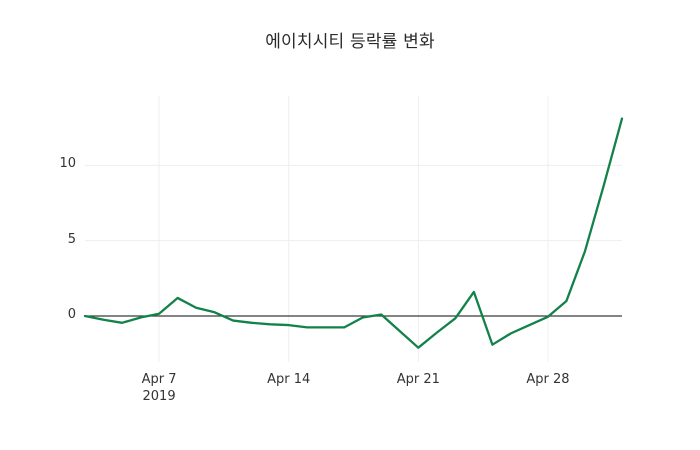  I want to click on y-tick-label: 0, so click(71, 315).